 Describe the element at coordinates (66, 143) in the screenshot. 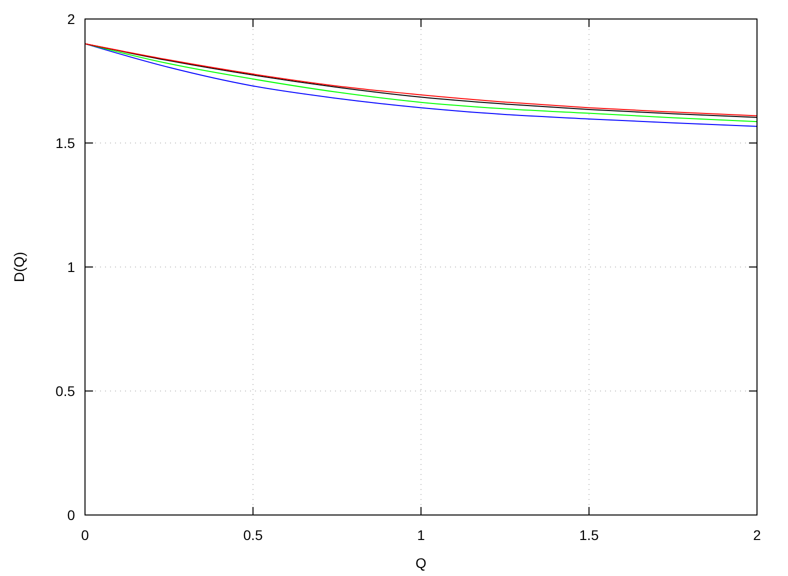

I see `y-tick-label: 1.5` at that location.